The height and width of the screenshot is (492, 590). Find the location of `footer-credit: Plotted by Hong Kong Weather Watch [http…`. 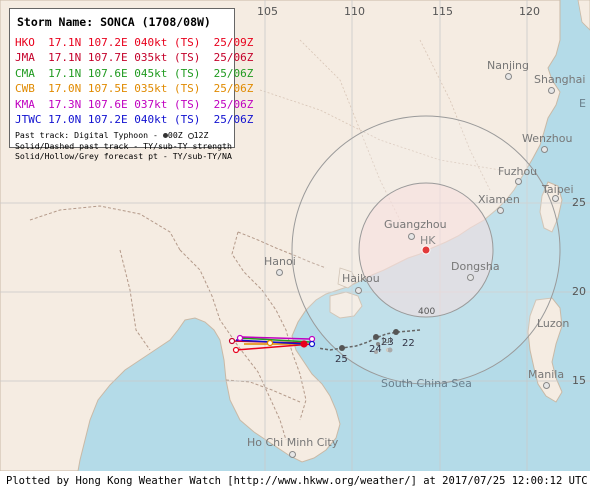

footer-credit: Plotted by Hong Kong Weather Watch [http… is located at coordinates (295, 481).